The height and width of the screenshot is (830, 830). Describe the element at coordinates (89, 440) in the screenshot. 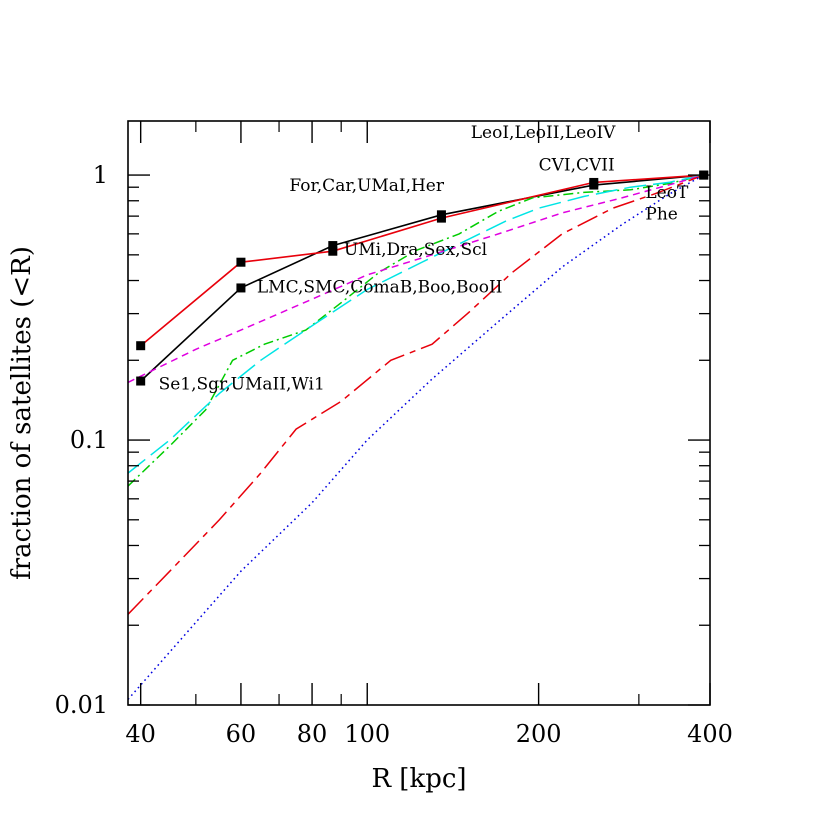

I see `y-tick-label: 0.1` at that location.